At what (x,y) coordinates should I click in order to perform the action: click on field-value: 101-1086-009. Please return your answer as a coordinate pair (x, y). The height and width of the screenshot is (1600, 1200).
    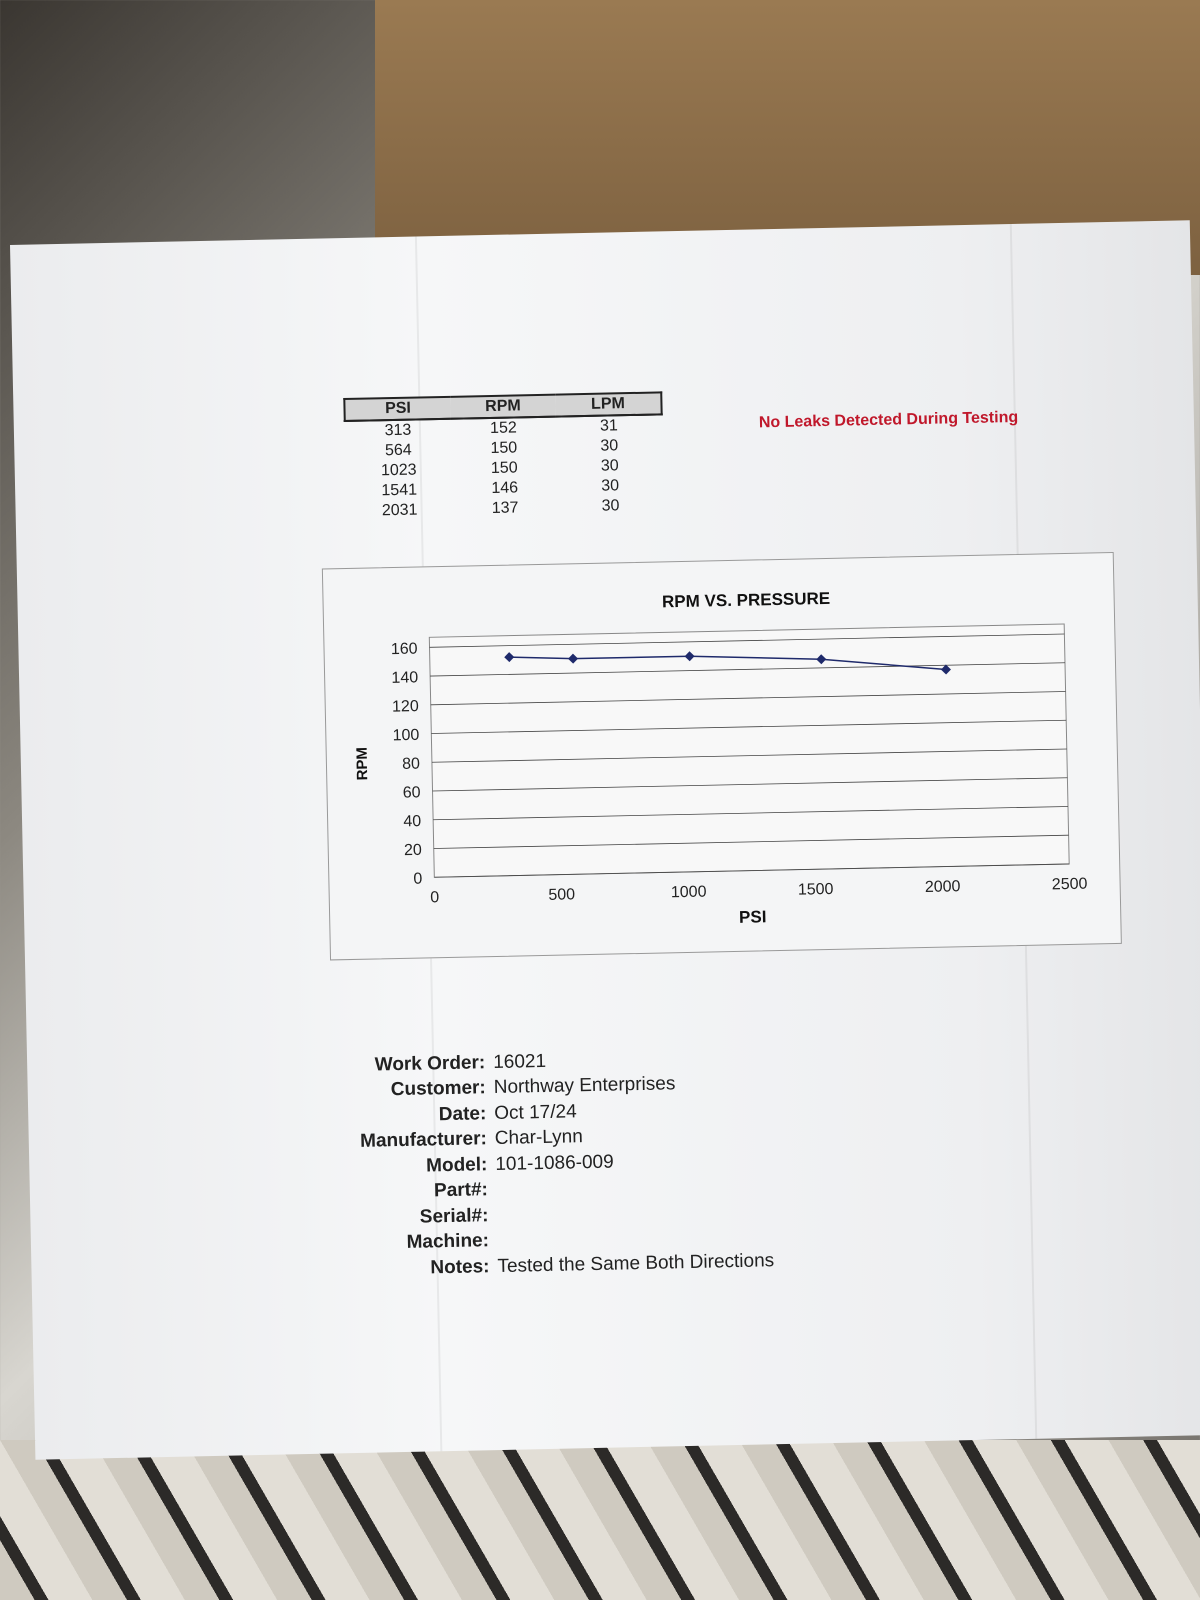
    Looking at the image, I should click on (554, 1163).